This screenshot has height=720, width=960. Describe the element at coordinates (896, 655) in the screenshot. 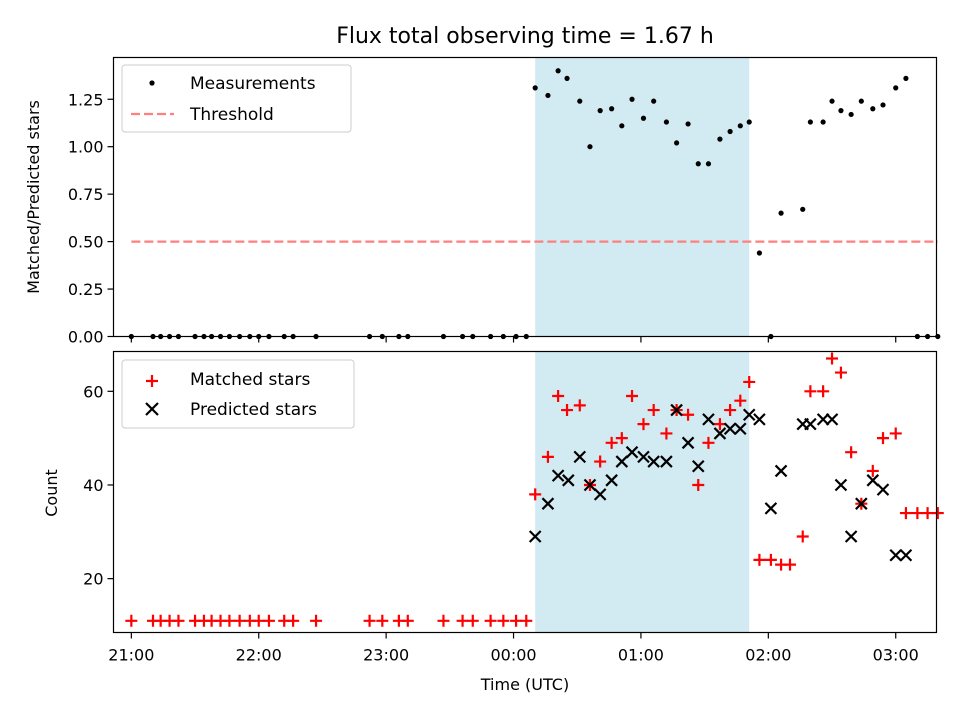

I see `bottom-x-tick-label: 03:00` at that location.